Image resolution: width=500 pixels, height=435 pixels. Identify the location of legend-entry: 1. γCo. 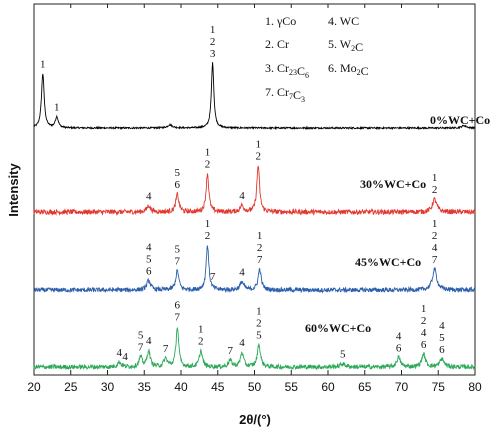
(280, 21).